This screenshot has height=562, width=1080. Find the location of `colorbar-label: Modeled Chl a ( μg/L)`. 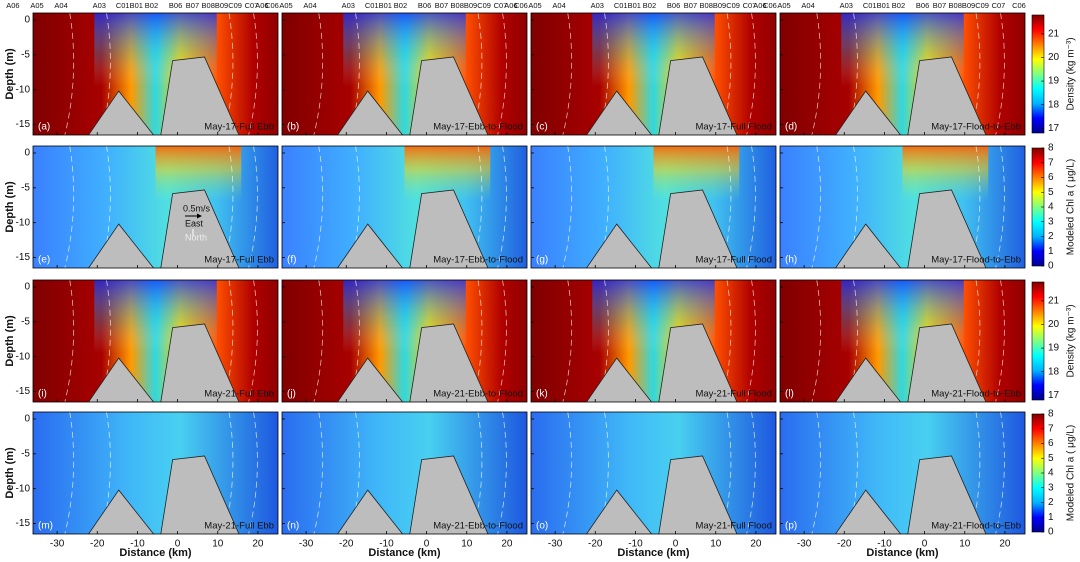

colorbar-label: Modeled Chl a ( μg/L) is located at coordinates (1071, 207).